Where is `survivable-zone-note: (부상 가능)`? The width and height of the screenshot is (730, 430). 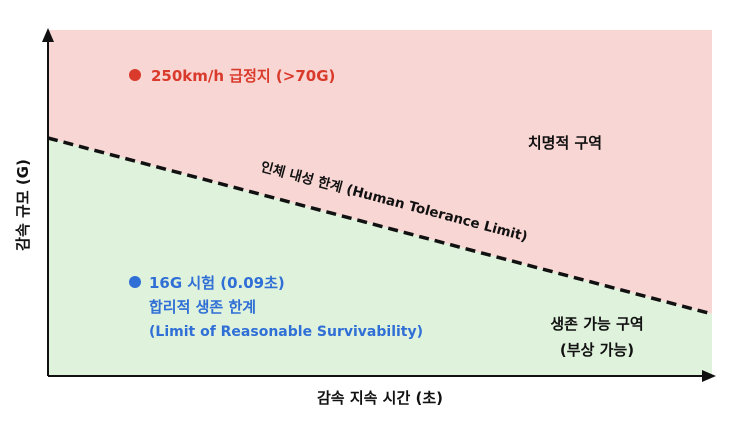 survivable-zone-note: (부상 가능) is located at coordinates (597, 350).